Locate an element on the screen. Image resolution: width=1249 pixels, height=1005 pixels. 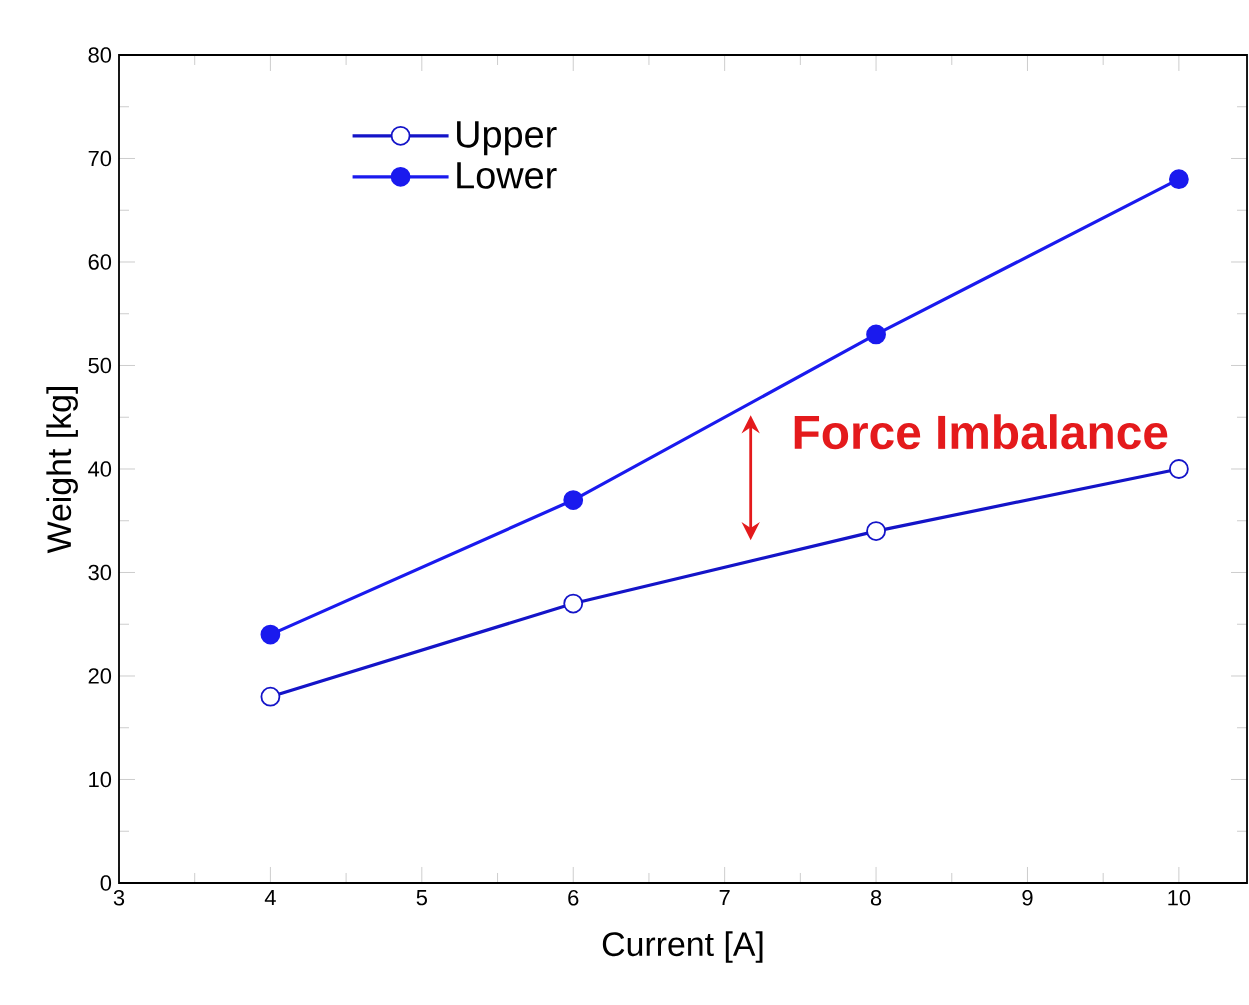
x-tick-label: 8 is located at coordinates (876, 898).